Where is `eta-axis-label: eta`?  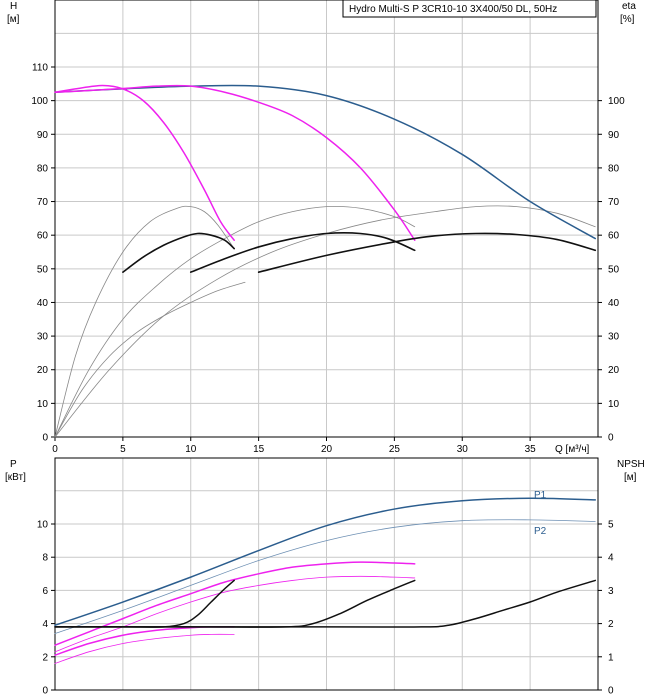 eta-axis-label: eta is located at coordinates (629, 6).